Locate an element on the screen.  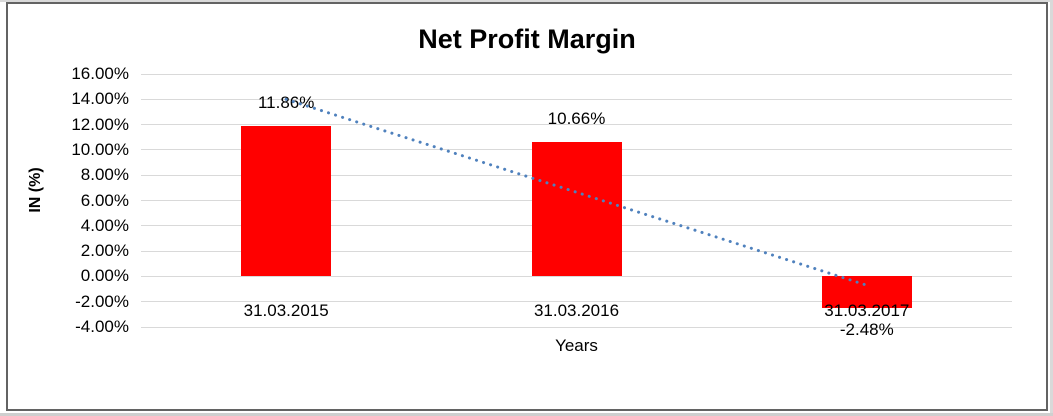
y-axis-tick-label: 12.00% is located at coordinates (100, 124).